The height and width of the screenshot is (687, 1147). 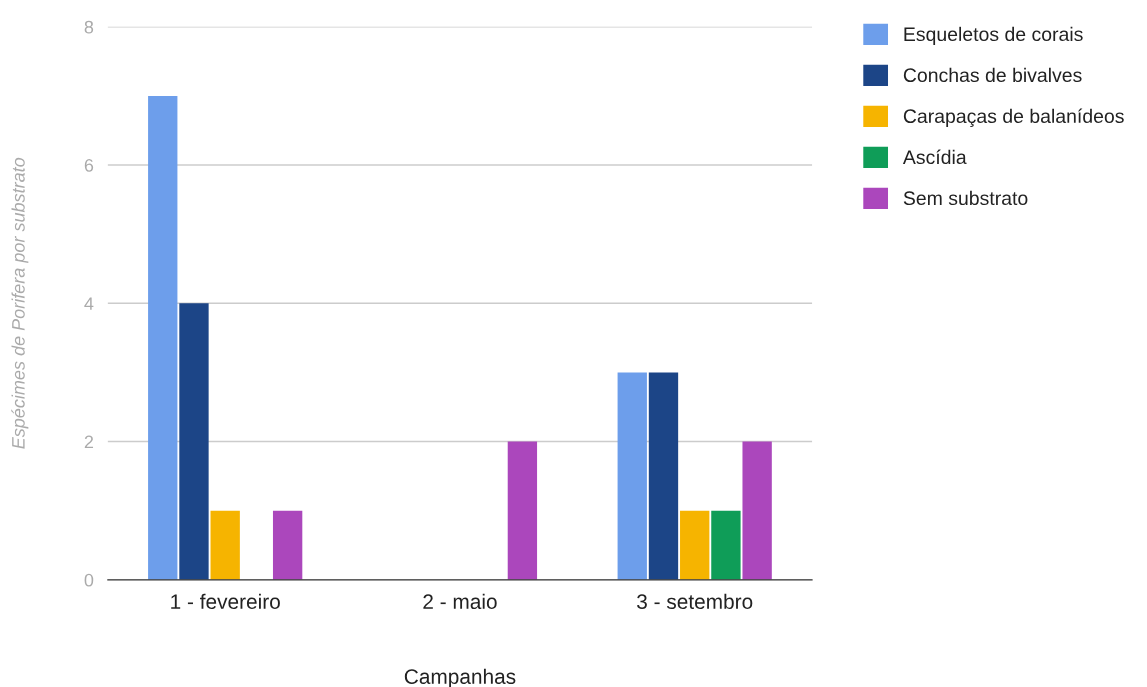 I want to click on legend-label: Sem substrato, so click(x=965, y=198).